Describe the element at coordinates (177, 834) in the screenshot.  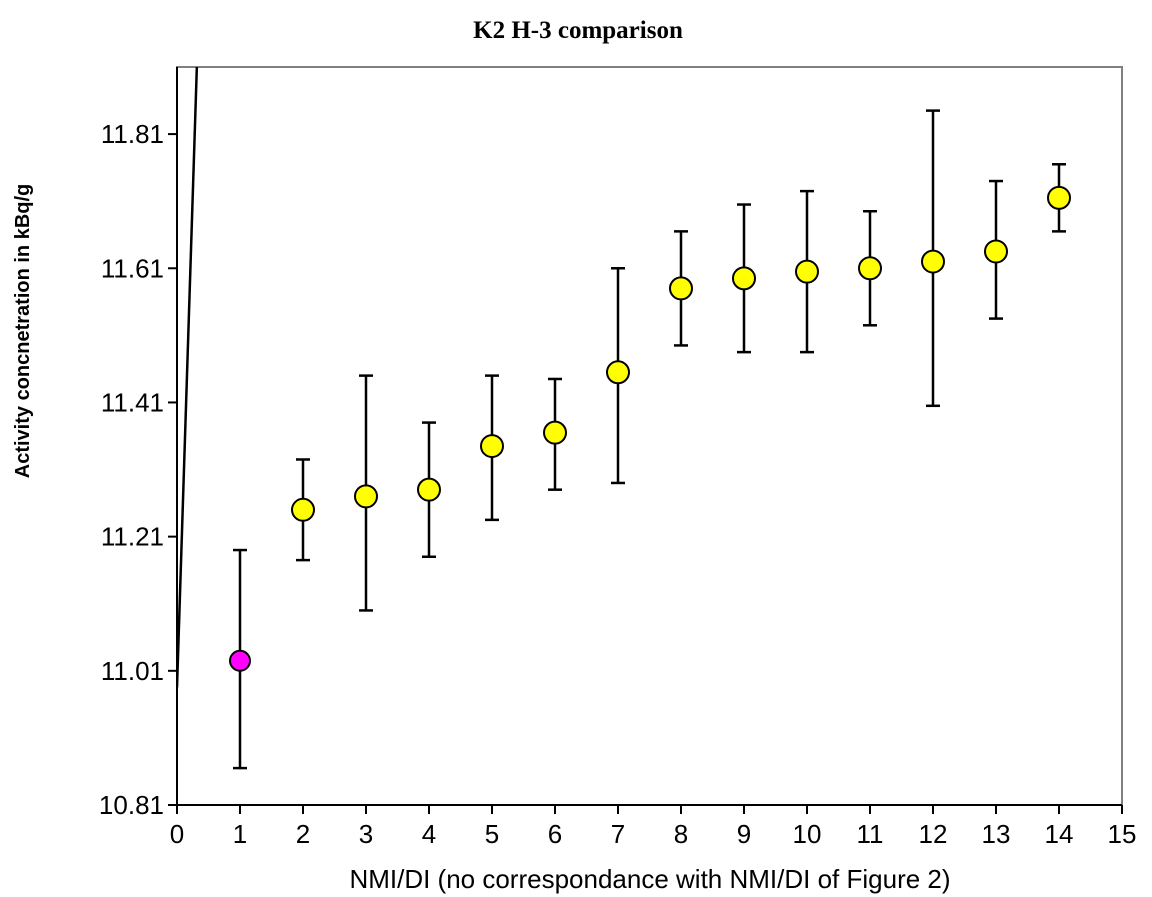
I see `x-tick-label: 0` at that location.